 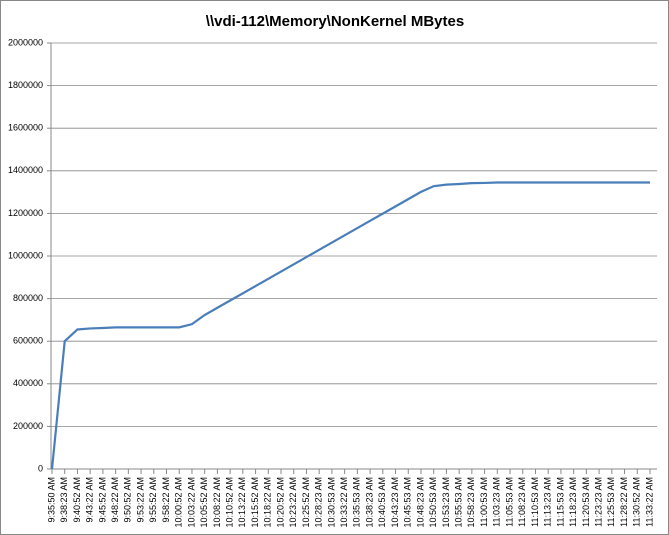 What do you see at coordinates (28, 298) in the screenshot?
I see `y-tick-label: 800000` at bounding box center [28, 298].